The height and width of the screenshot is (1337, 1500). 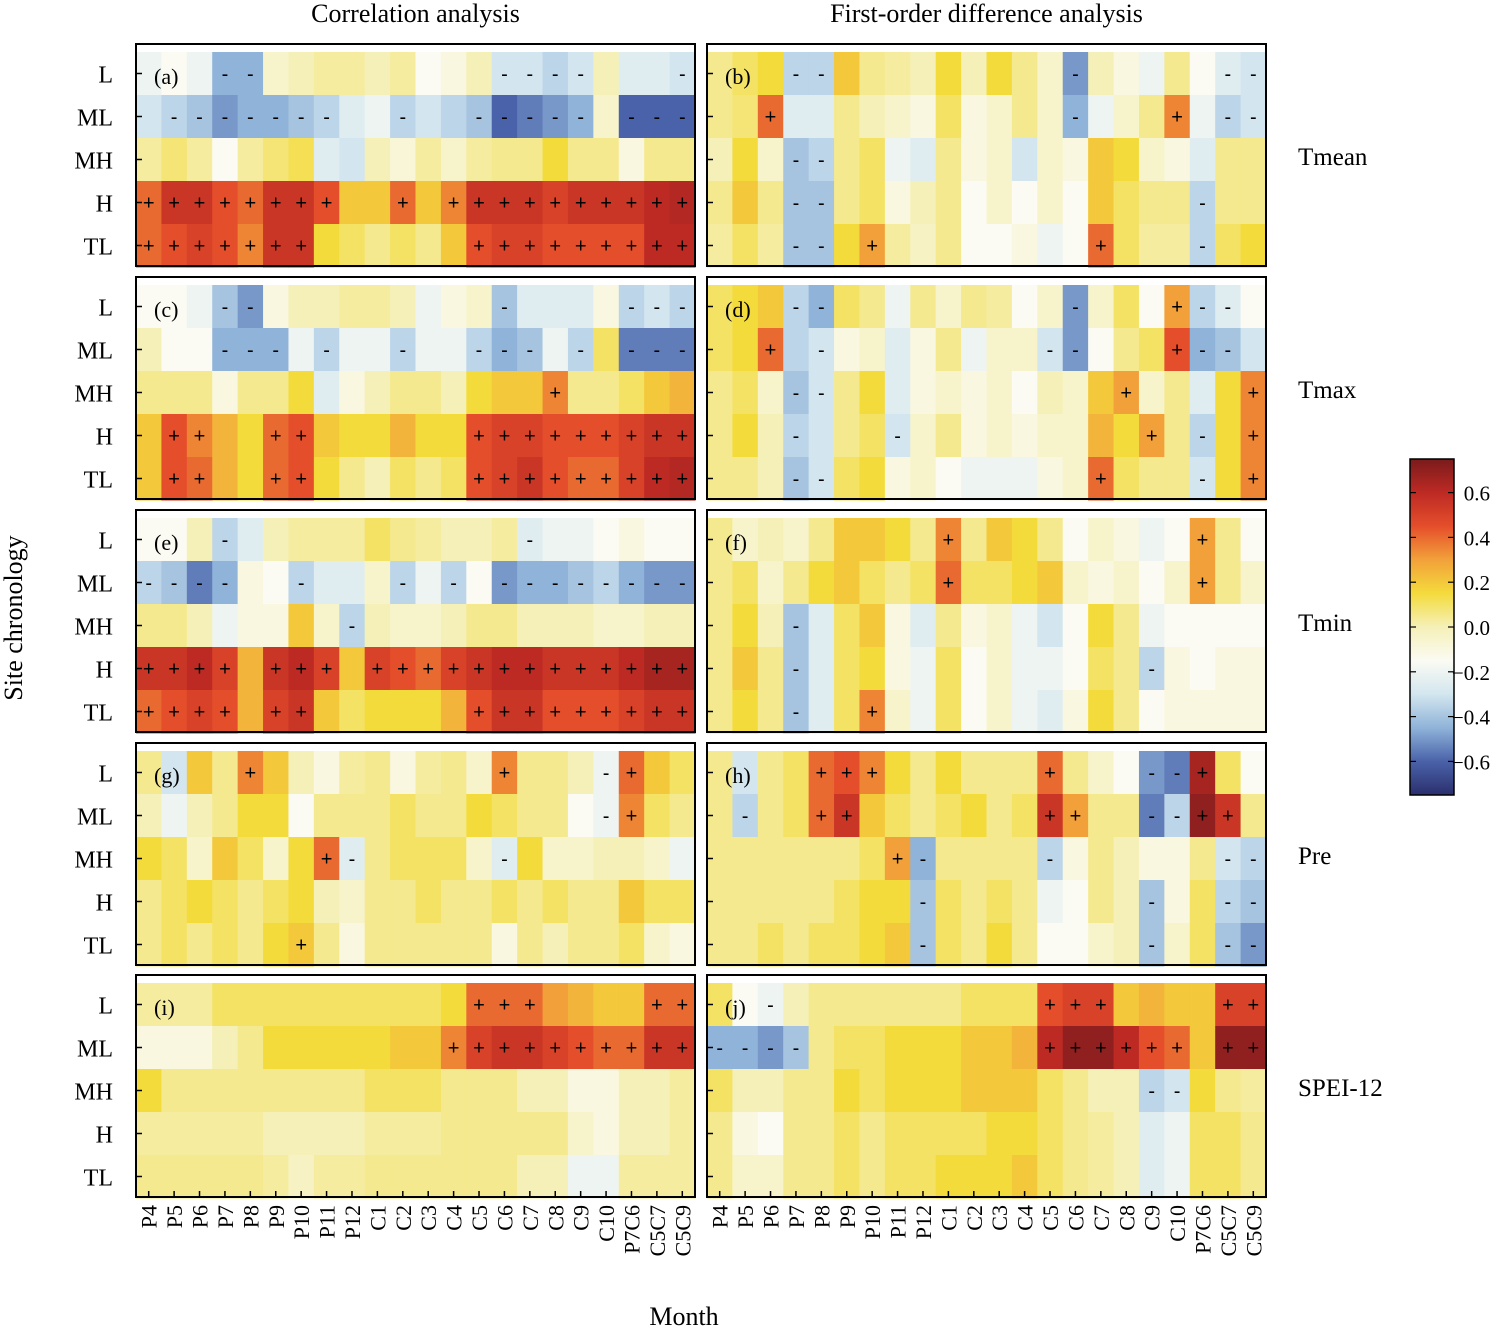 What do you see at coordinates (986, 388) in the screenshot?
I see `panel-d: - - - + - -+ - - - + - -- - + +- - + - +- - + - +(d)` at bounding box center [986, 388].